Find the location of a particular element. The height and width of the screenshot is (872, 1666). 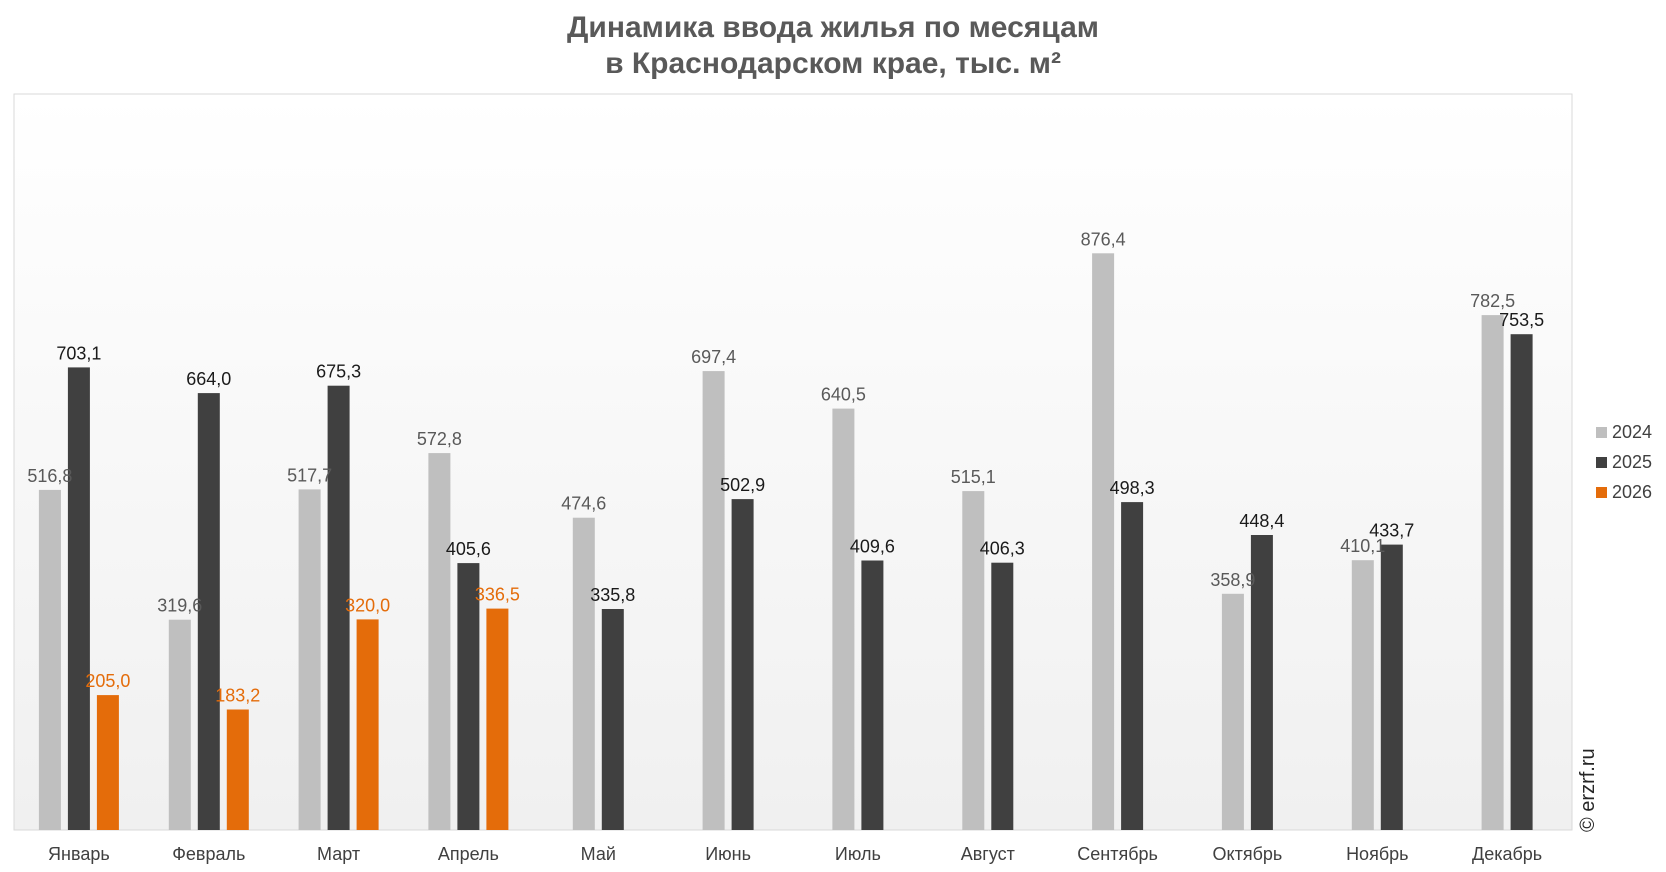

value-label-2026-mar: 320,0 is located at coordinates (367, 605).